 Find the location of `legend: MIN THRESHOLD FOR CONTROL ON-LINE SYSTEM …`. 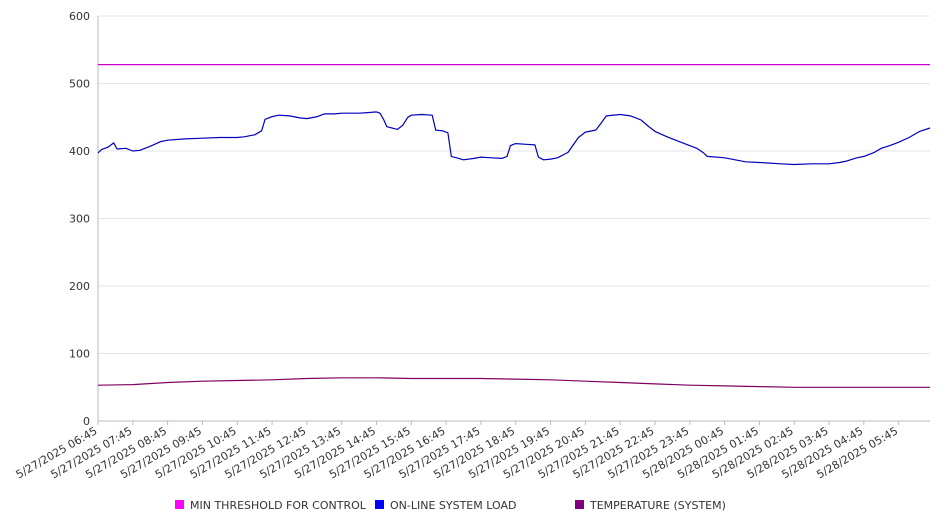

legend: MIN THRESHOLD FOR CONTROL ON-LINE SYSTEM … is located at coordinates (450, 505).